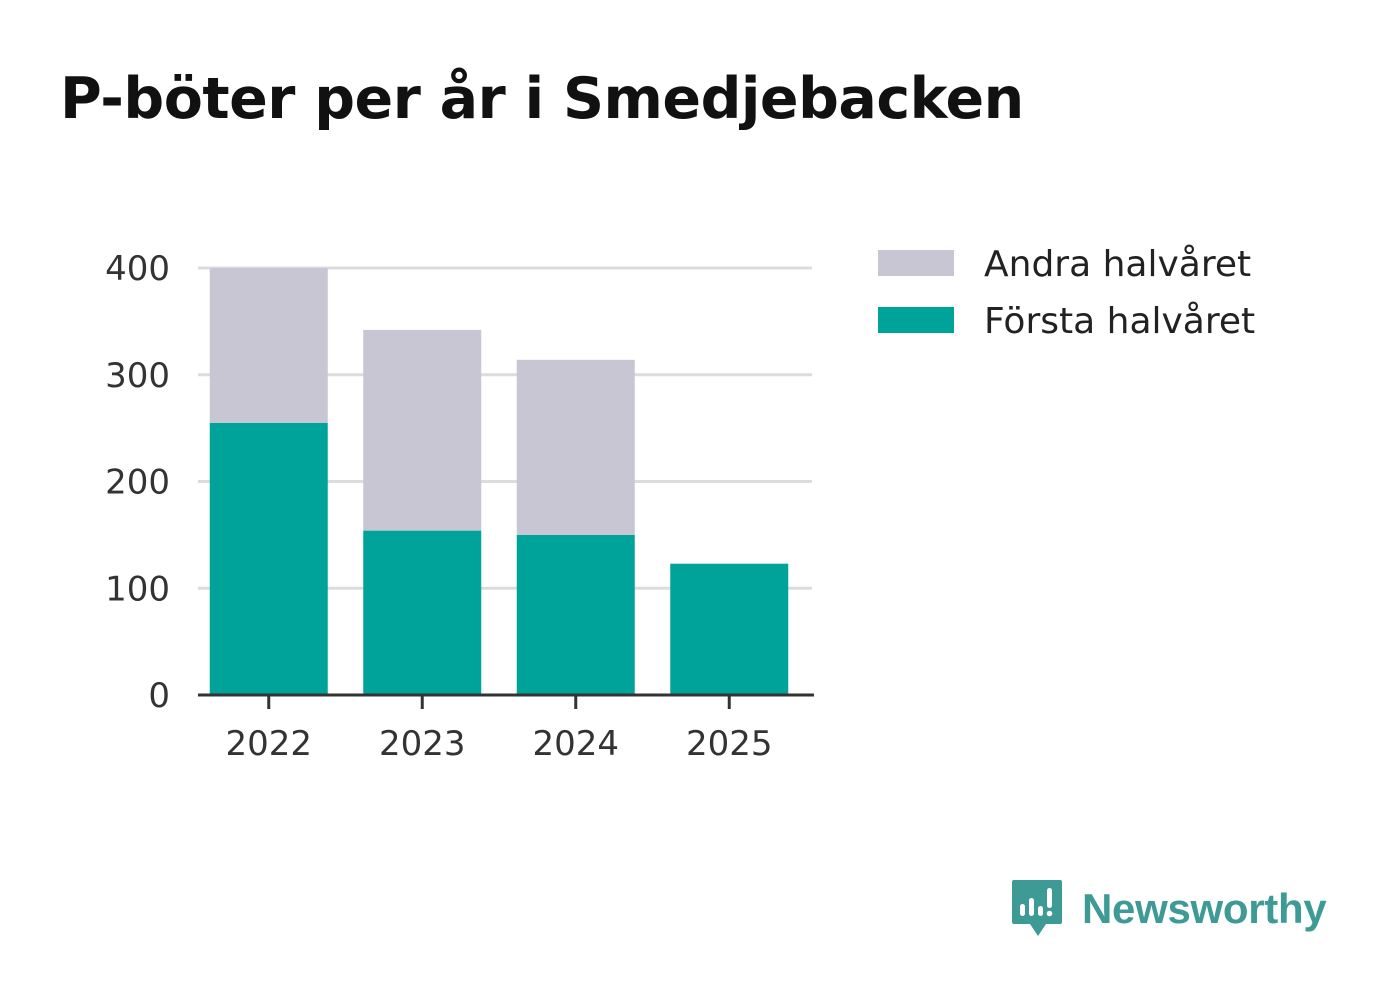  I want to click on brand-name: Newsworthy, so click(1204, 908).